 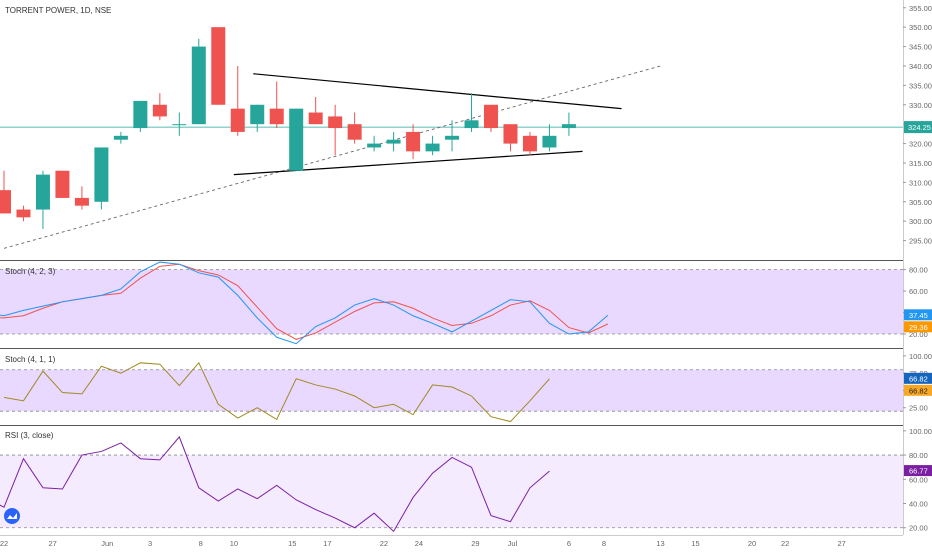 I want to click on rsi-value-tag, so click(x=918, y=471).